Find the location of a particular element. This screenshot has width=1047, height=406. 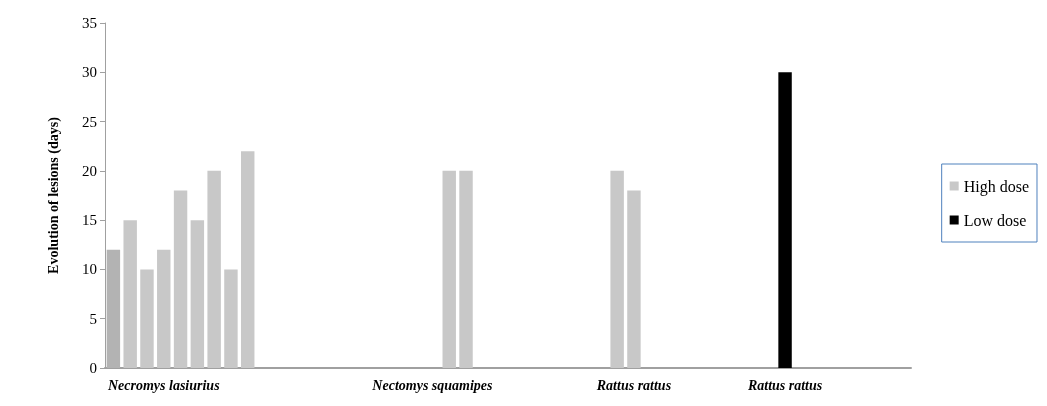

legend-label: Low dose is located at coordinates (995, 220).